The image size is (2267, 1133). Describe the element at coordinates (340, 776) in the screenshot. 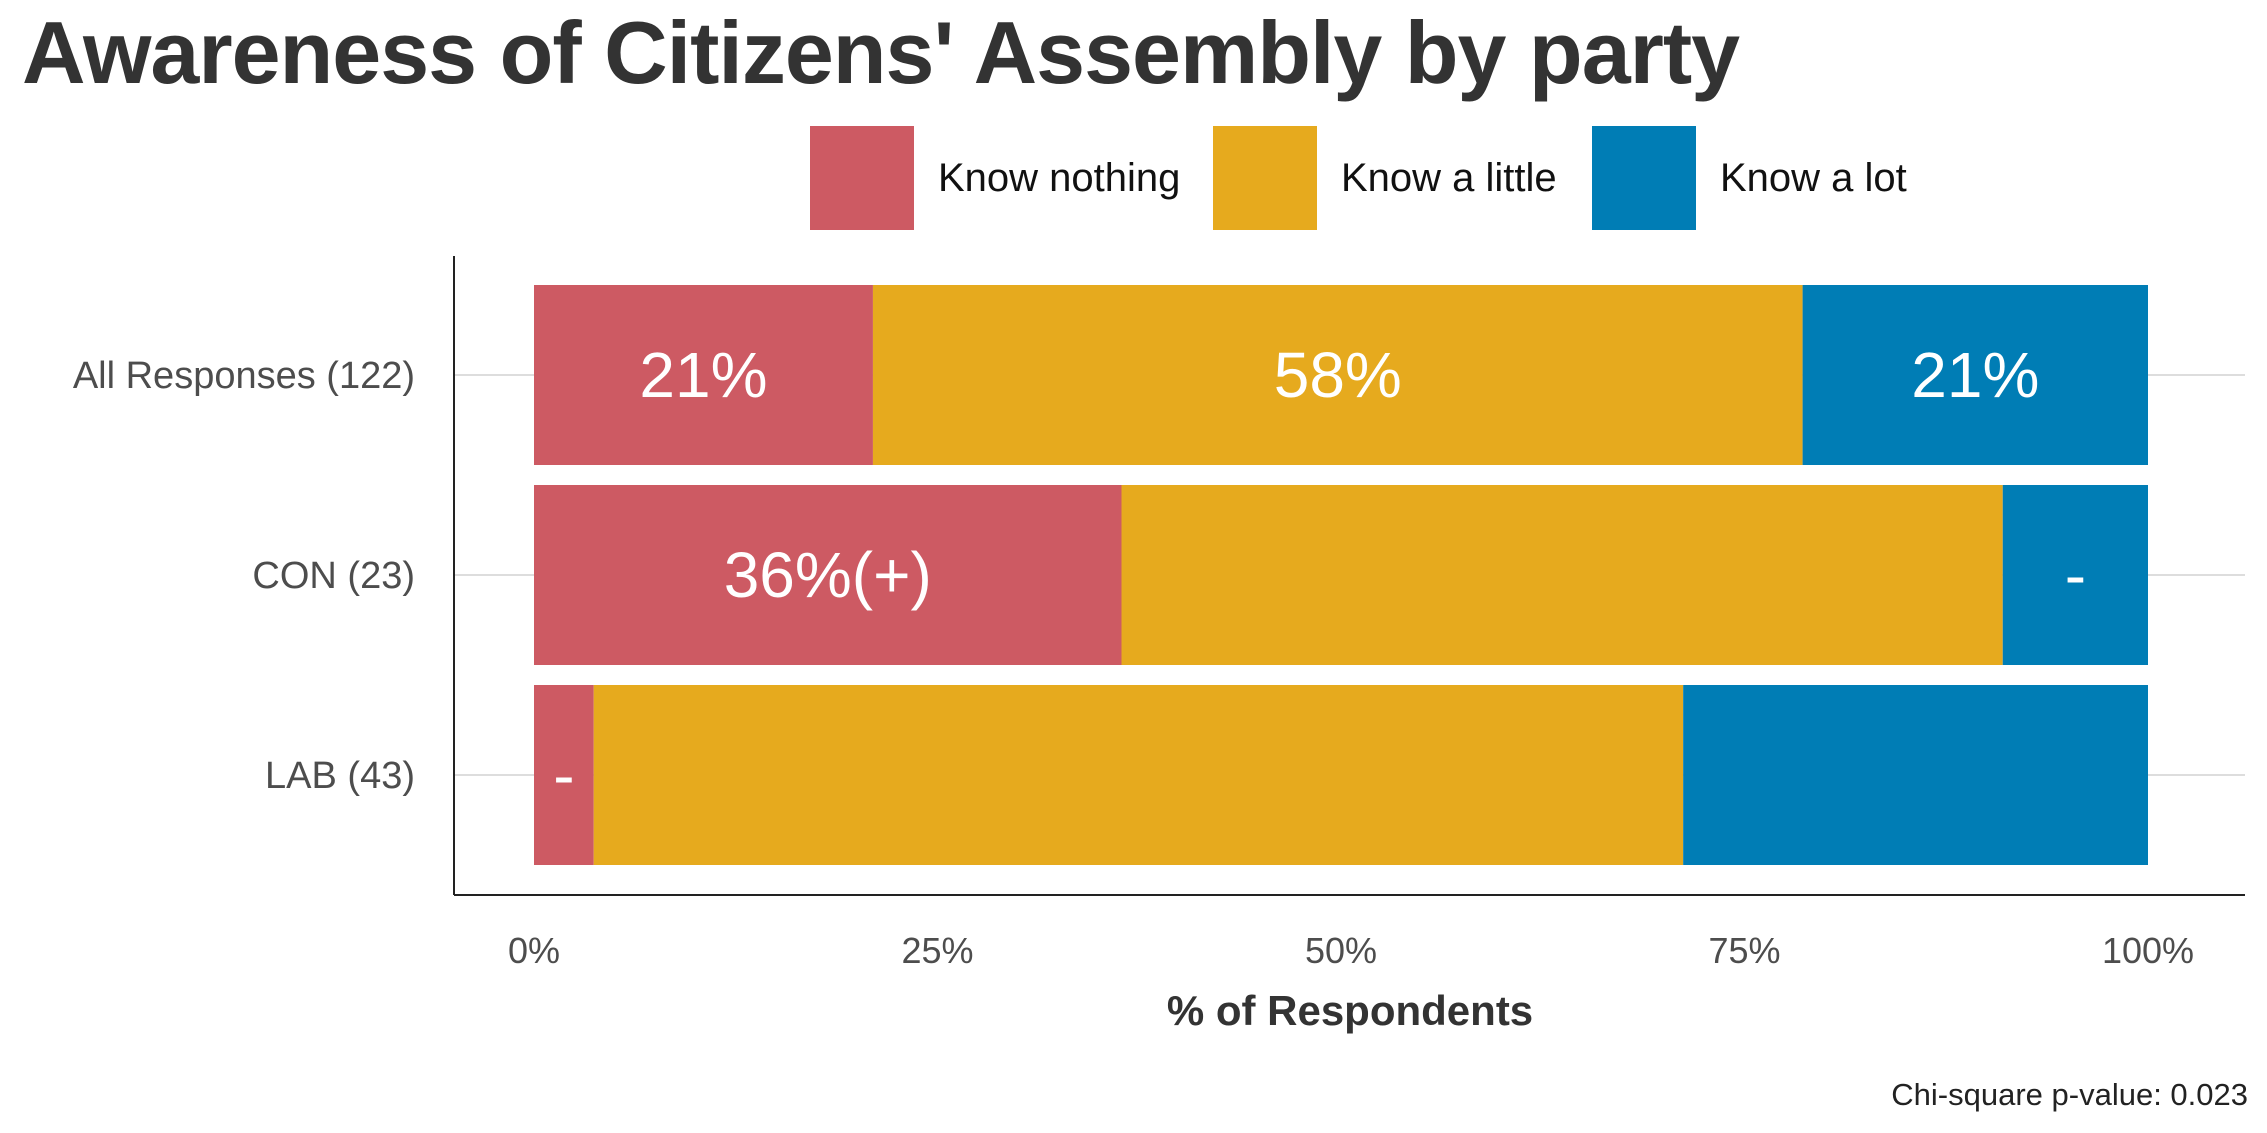

I see `category-label-2: LAB (43)` at that location.